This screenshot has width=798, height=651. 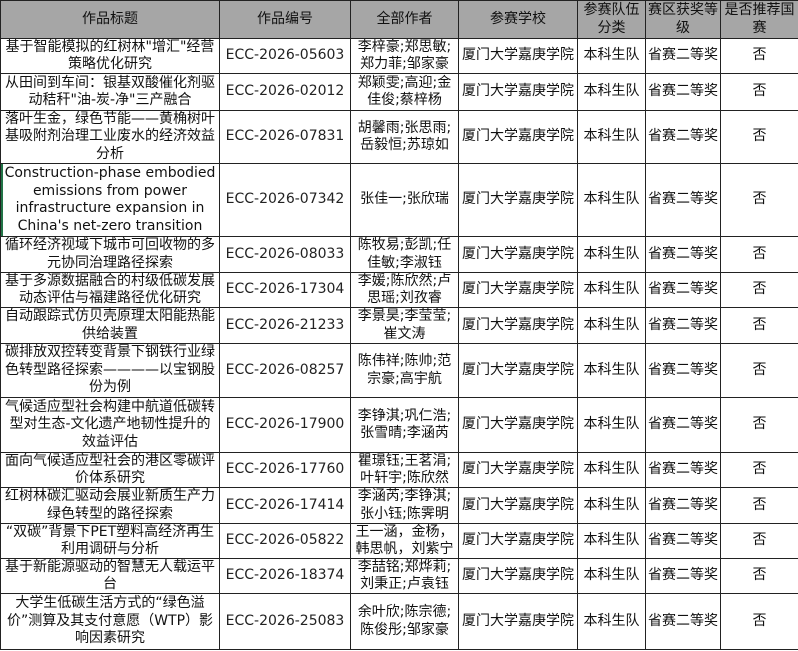 What do you see at coordinates (285, 137) in the screenshot?
I see `cell-code: ECC-2026-07831` at bounding box center [285, 137].